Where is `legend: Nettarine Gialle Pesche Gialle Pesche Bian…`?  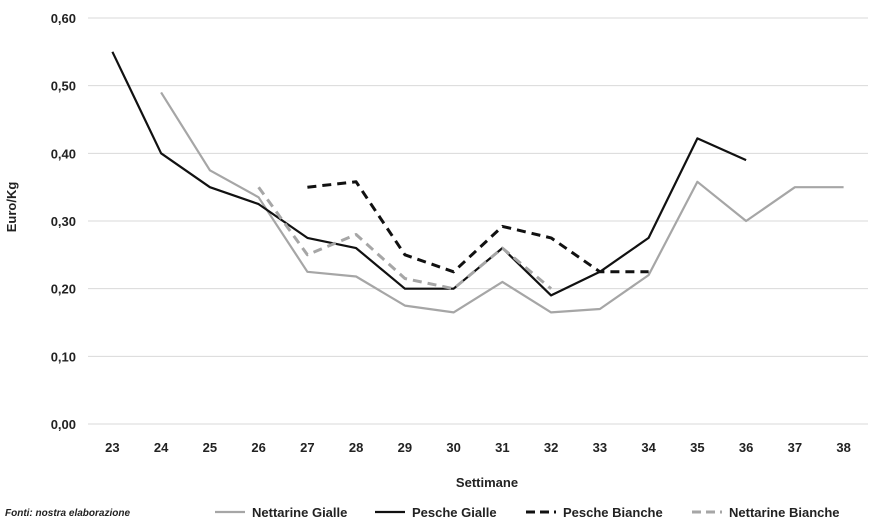
legend: Nettarine Gialle Pesche Gialle Pesche Bian… is located at coordinates (527, 512).